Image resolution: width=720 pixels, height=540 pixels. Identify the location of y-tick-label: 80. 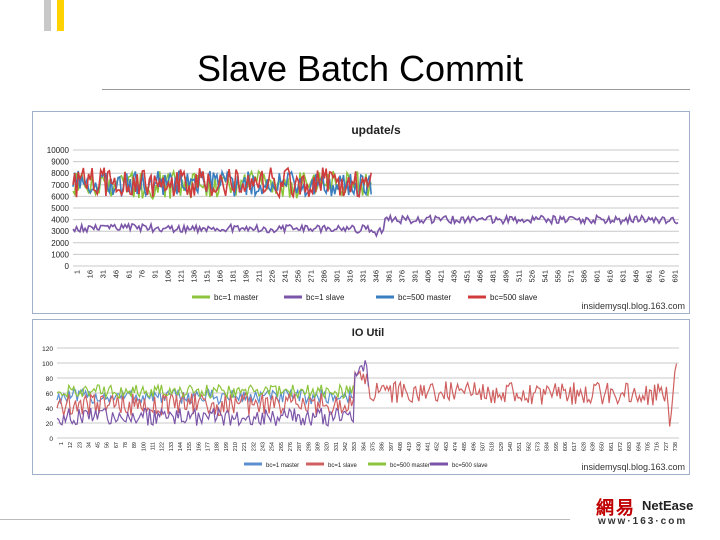
(50, 379).